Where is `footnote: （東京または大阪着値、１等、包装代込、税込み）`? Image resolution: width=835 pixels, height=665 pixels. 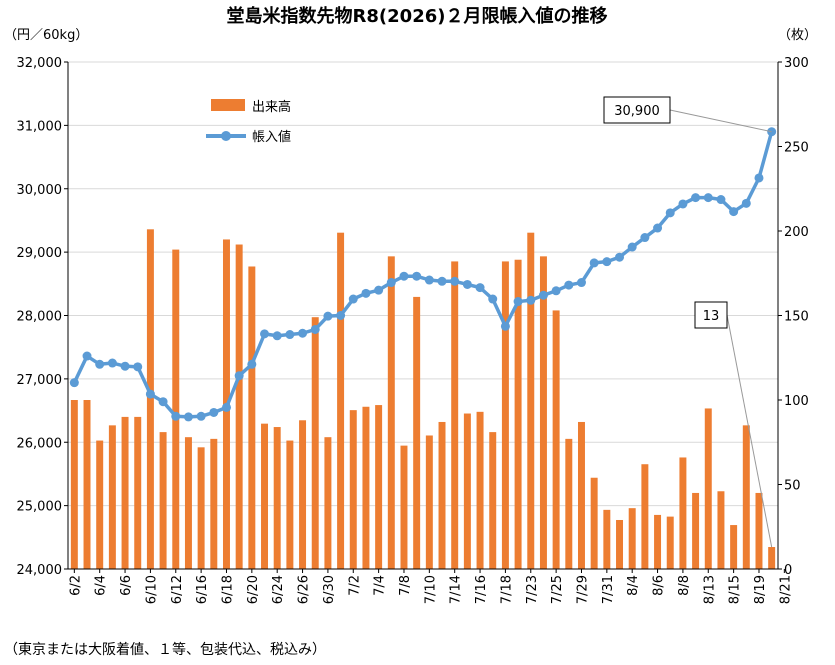 footnote: （東京または大阪着値、１等、包装代込、税込み） is located at coordinates (165, 649).